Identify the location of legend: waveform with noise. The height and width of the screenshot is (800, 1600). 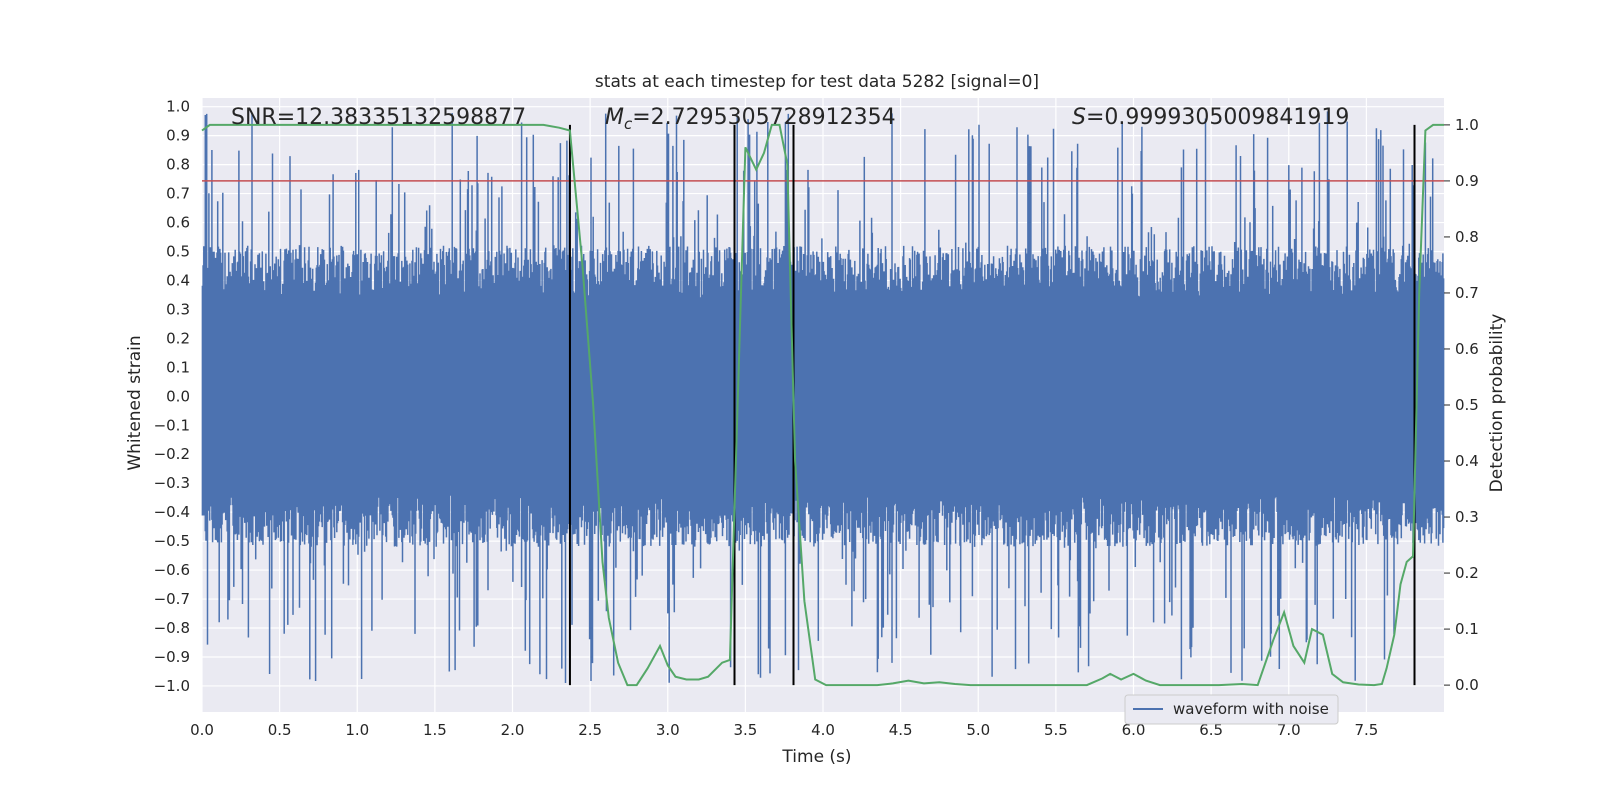
(1231, 709).